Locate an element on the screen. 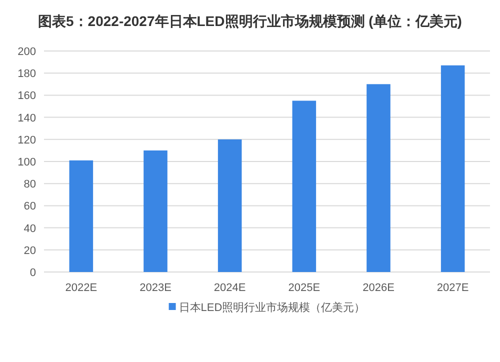 Image resolution: width=500 pixels, height=362 pixels. y-tick-label: 80 is located at coordinates (30, 184).